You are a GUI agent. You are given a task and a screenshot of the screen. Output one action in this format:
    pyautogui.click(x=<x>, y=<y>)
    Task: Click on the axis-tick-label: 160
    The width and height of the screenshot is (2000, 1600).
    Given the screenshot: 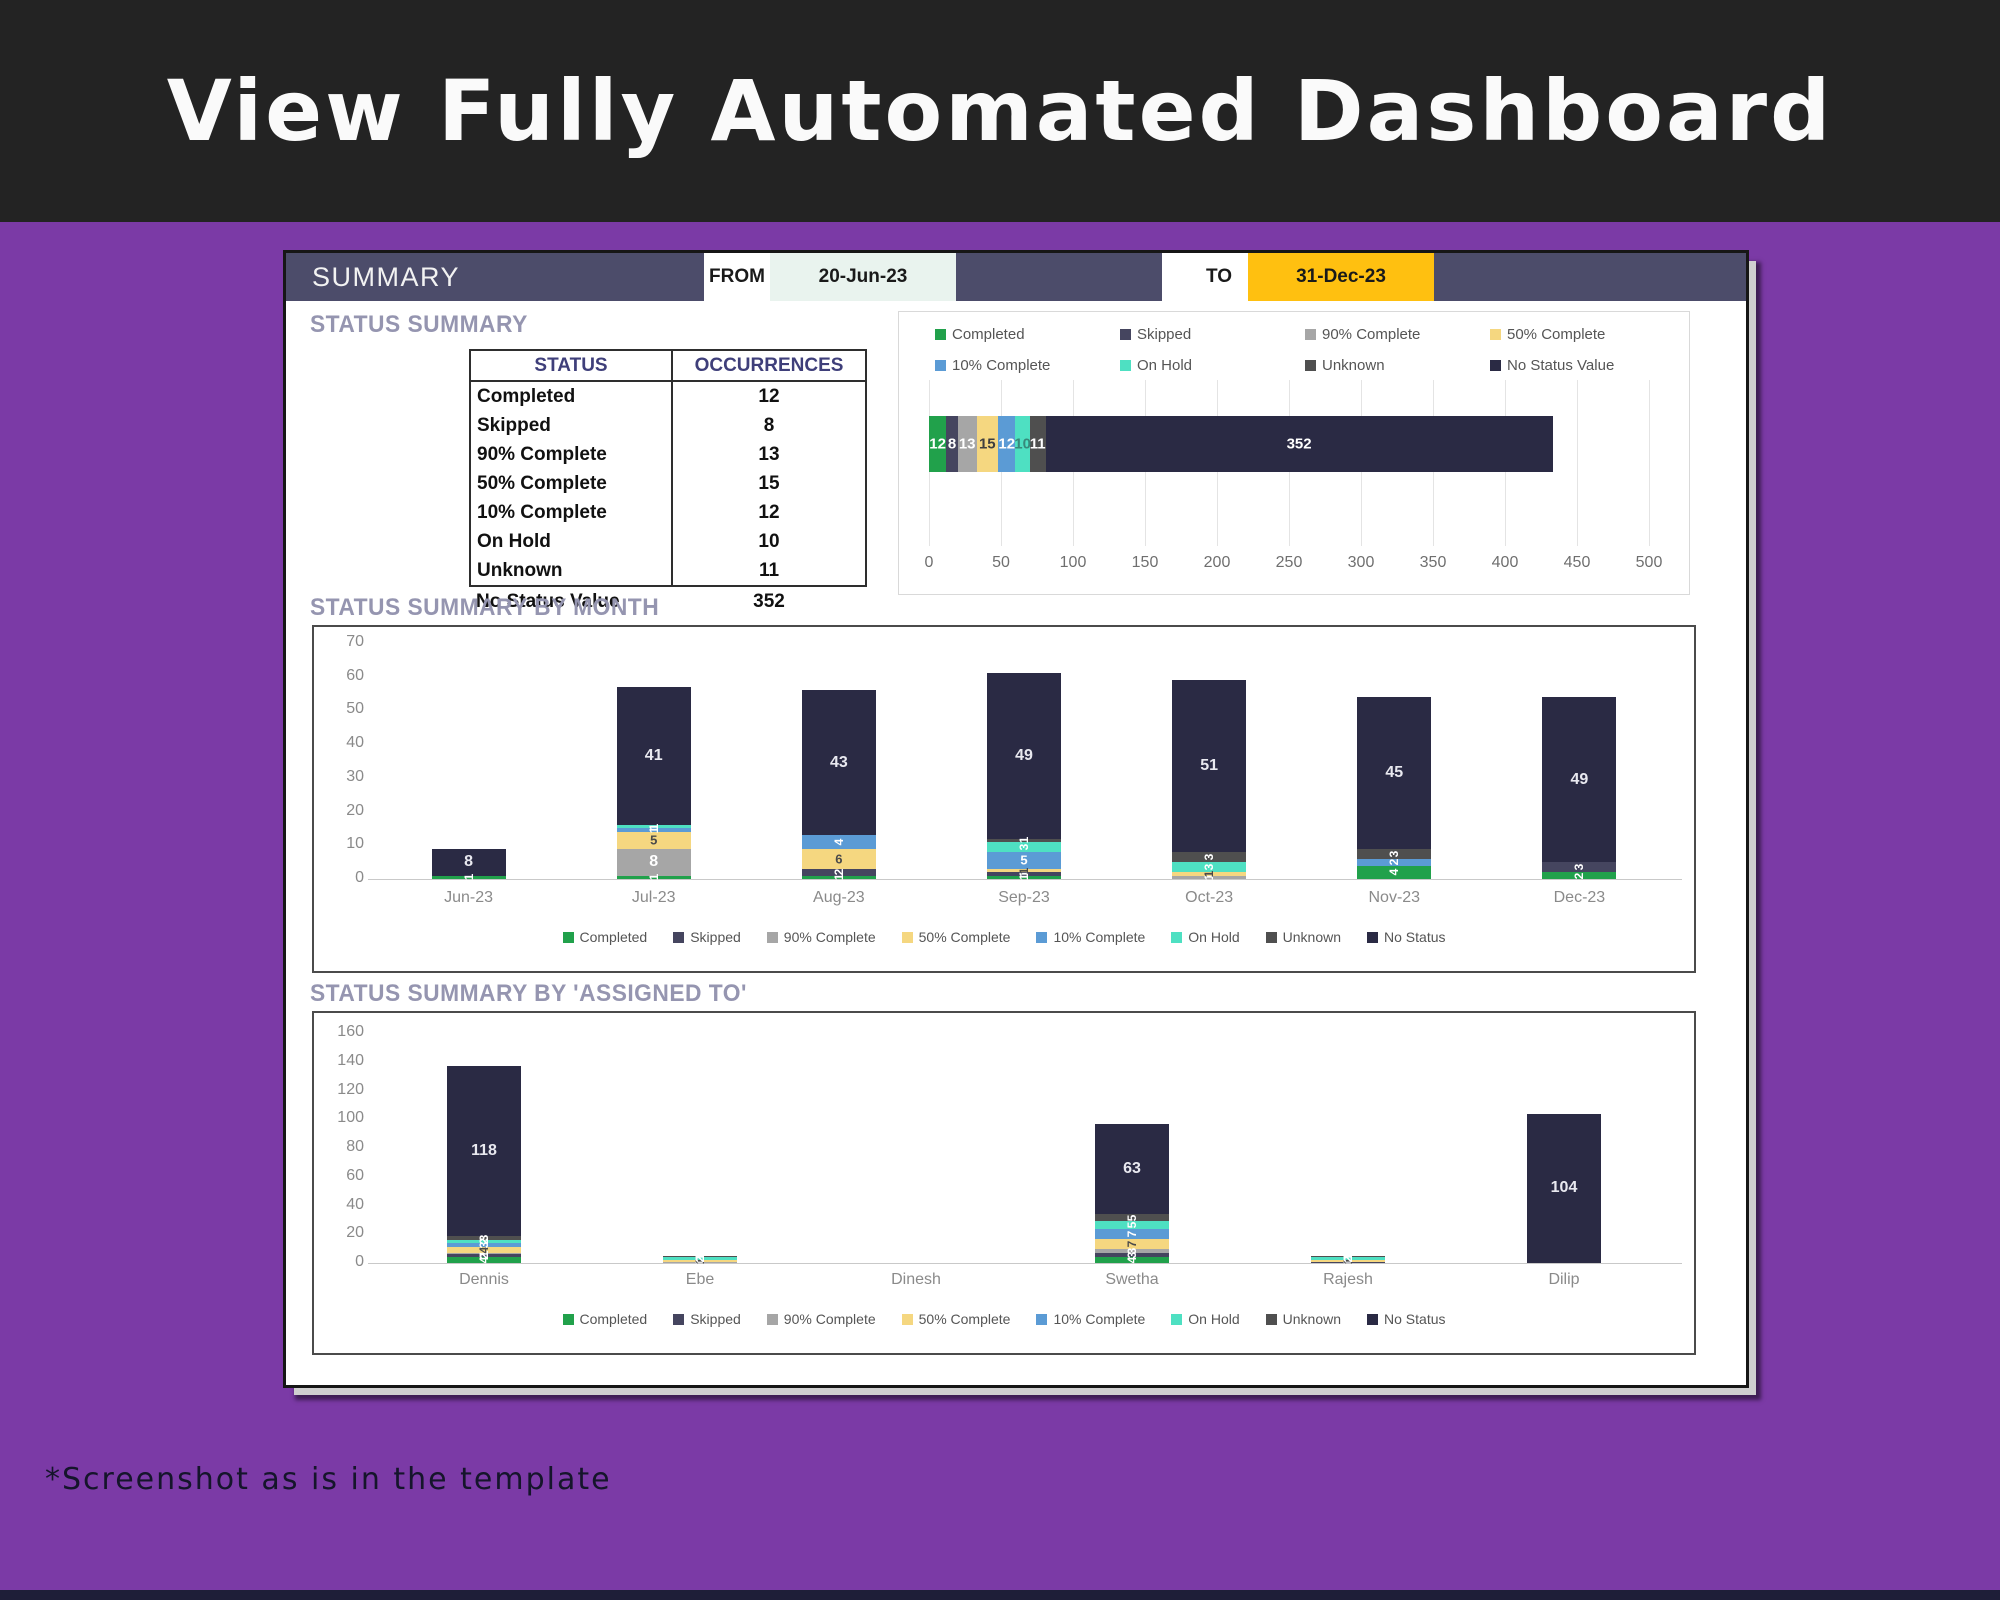 What is the action you would take?
    pyautogui.click(x=350, y=1031)
    